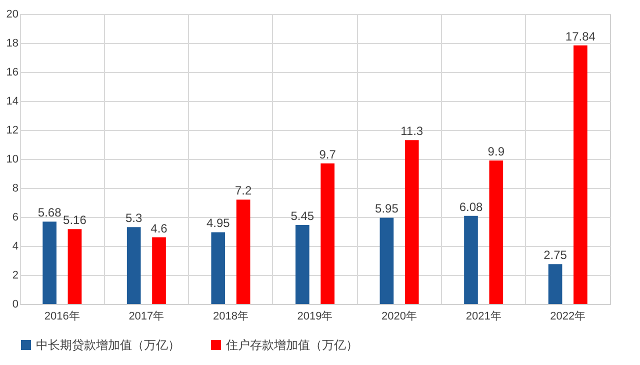 Image resolution: width=640 pixels, height=365 pixels. What do you see at coordinates (291, 345) in the screenshot?
I see `legend-label: 住户存款增加值（万亿）` at bounding box center [291, 345].